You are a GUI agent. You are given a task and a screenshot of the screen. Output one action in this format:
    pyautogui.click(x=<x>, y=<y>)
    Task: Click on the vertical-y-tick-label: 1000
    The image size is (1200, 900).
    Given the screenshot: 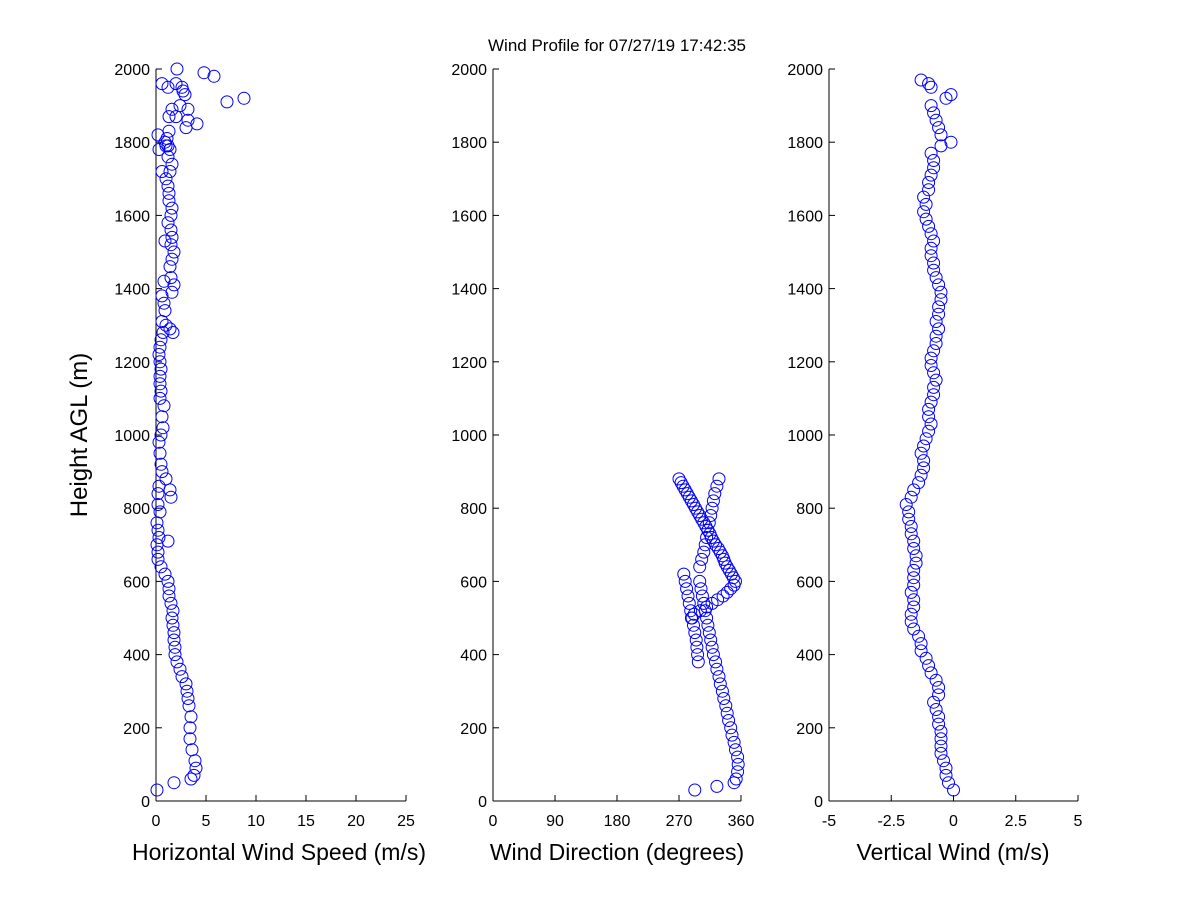 What is the action you would take?
    pyautogui.click(x=805, y=436)
    